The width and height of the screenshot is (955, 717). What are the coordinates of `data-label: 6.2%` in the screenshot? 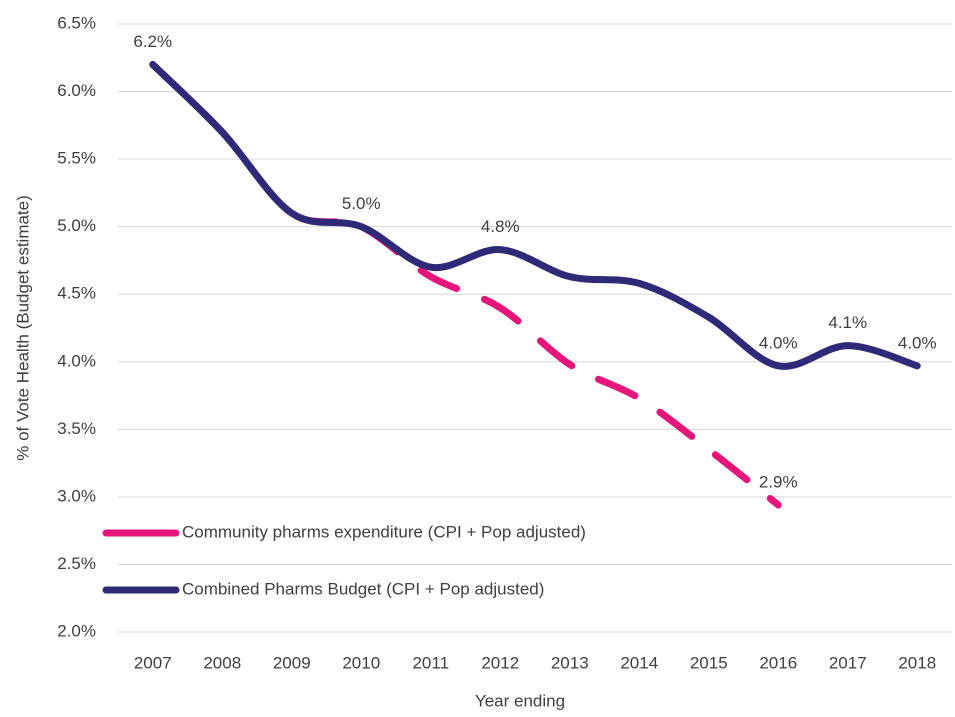 It's located at (152, 41).